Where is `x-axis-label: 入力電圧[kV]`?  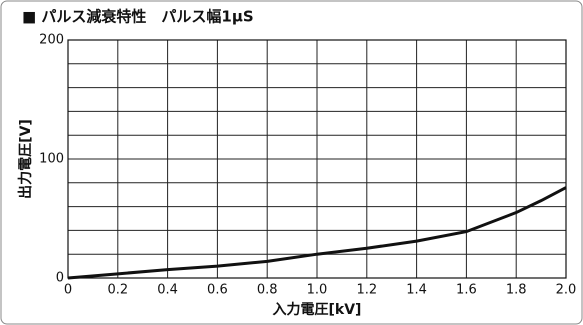 x-axis-label: 入力電圧[kV] is located at coordinates (317, 309).